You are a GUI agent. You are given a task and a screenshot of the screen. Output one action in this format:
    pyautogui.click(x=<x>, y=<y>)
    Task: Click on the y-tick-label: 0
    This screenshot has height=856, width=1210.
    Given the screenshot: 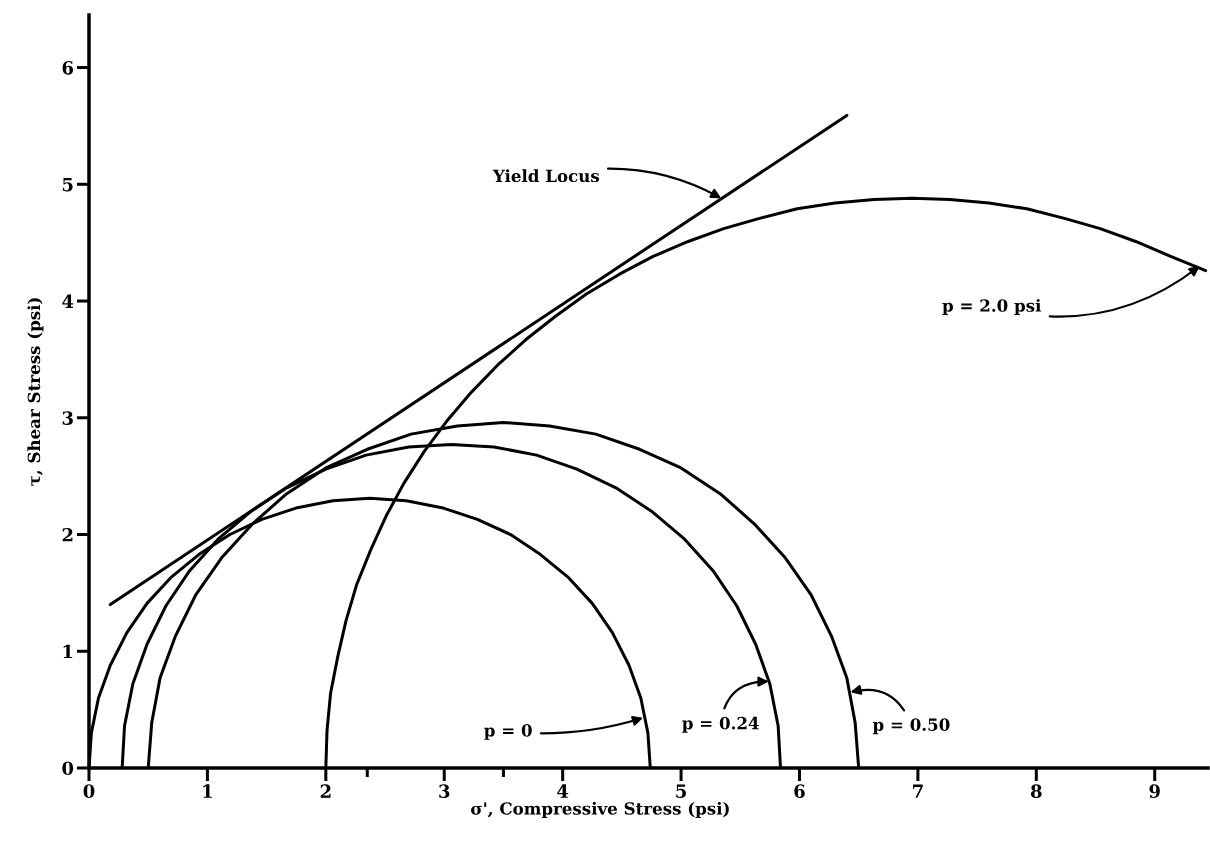 What is the action you would take?
    pyautogui.click(x=68, y=768)
    